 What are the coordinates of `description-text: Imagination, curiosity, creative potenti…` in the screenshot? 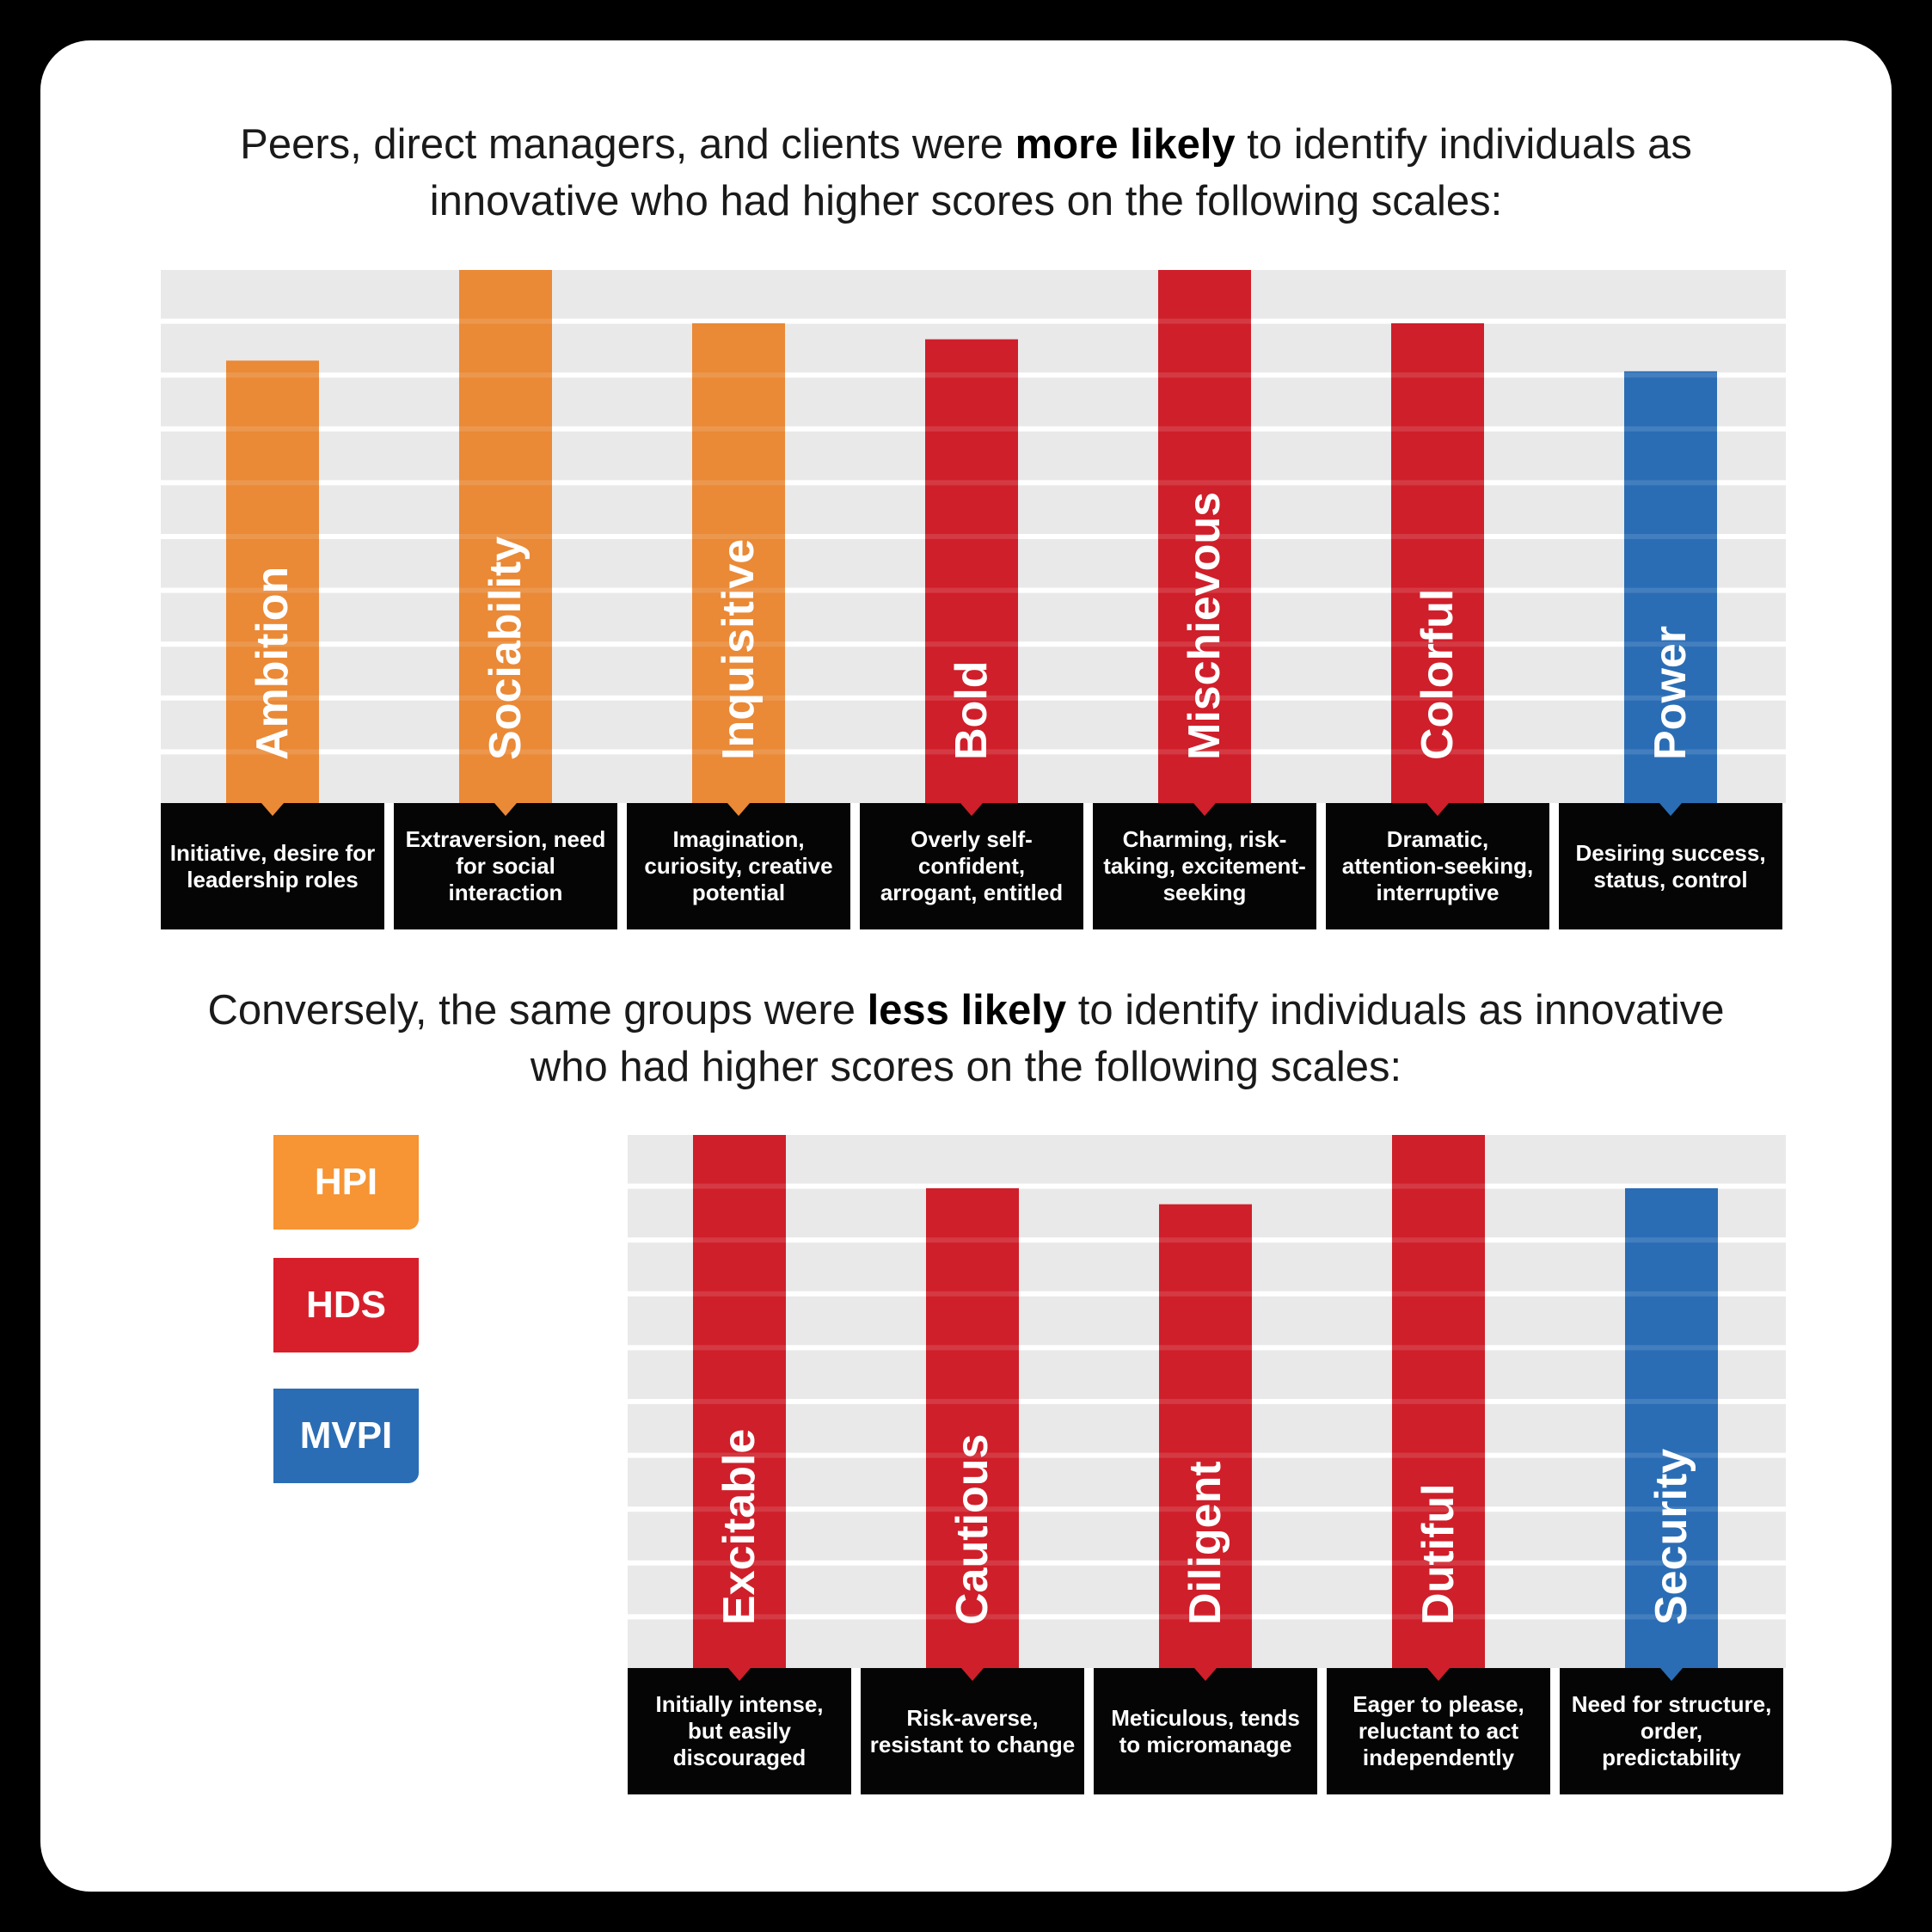 It's located at (738, 865).